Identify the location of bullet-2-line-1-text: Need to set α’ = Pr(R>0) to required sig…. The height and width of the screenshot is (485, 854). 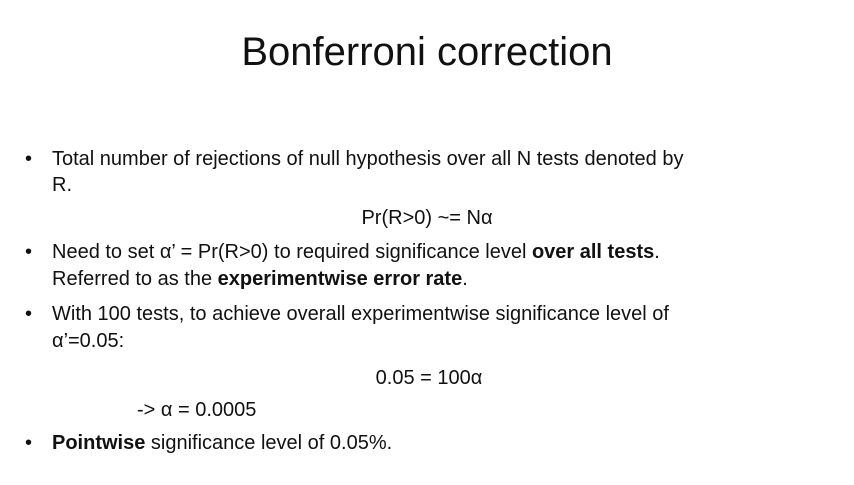
(292, 252).